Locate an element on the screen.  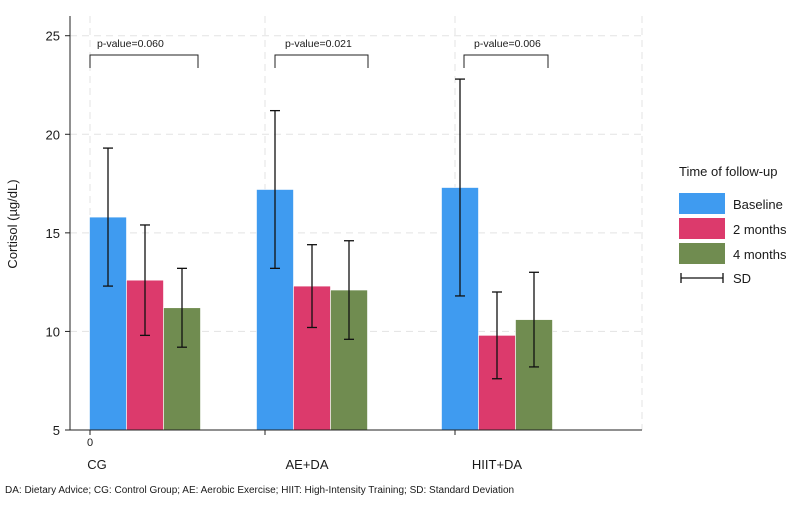
p-value-label-HIIT+DA: p-value=0.006 is located at coordinates (507, 44).